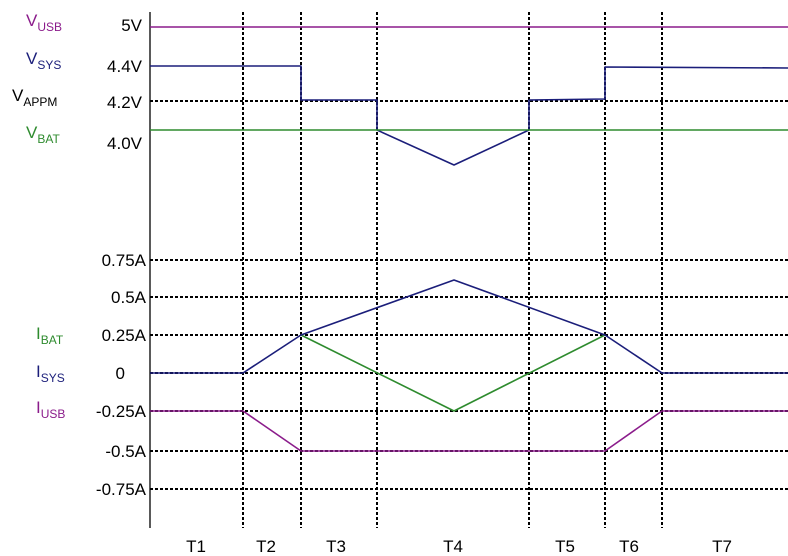 Image resolution: width=788 pixels, height=556 pixels. Describe the element at coordinates (722, 546) in the screenshot. I see `interval-label-t7: T7` at that location.